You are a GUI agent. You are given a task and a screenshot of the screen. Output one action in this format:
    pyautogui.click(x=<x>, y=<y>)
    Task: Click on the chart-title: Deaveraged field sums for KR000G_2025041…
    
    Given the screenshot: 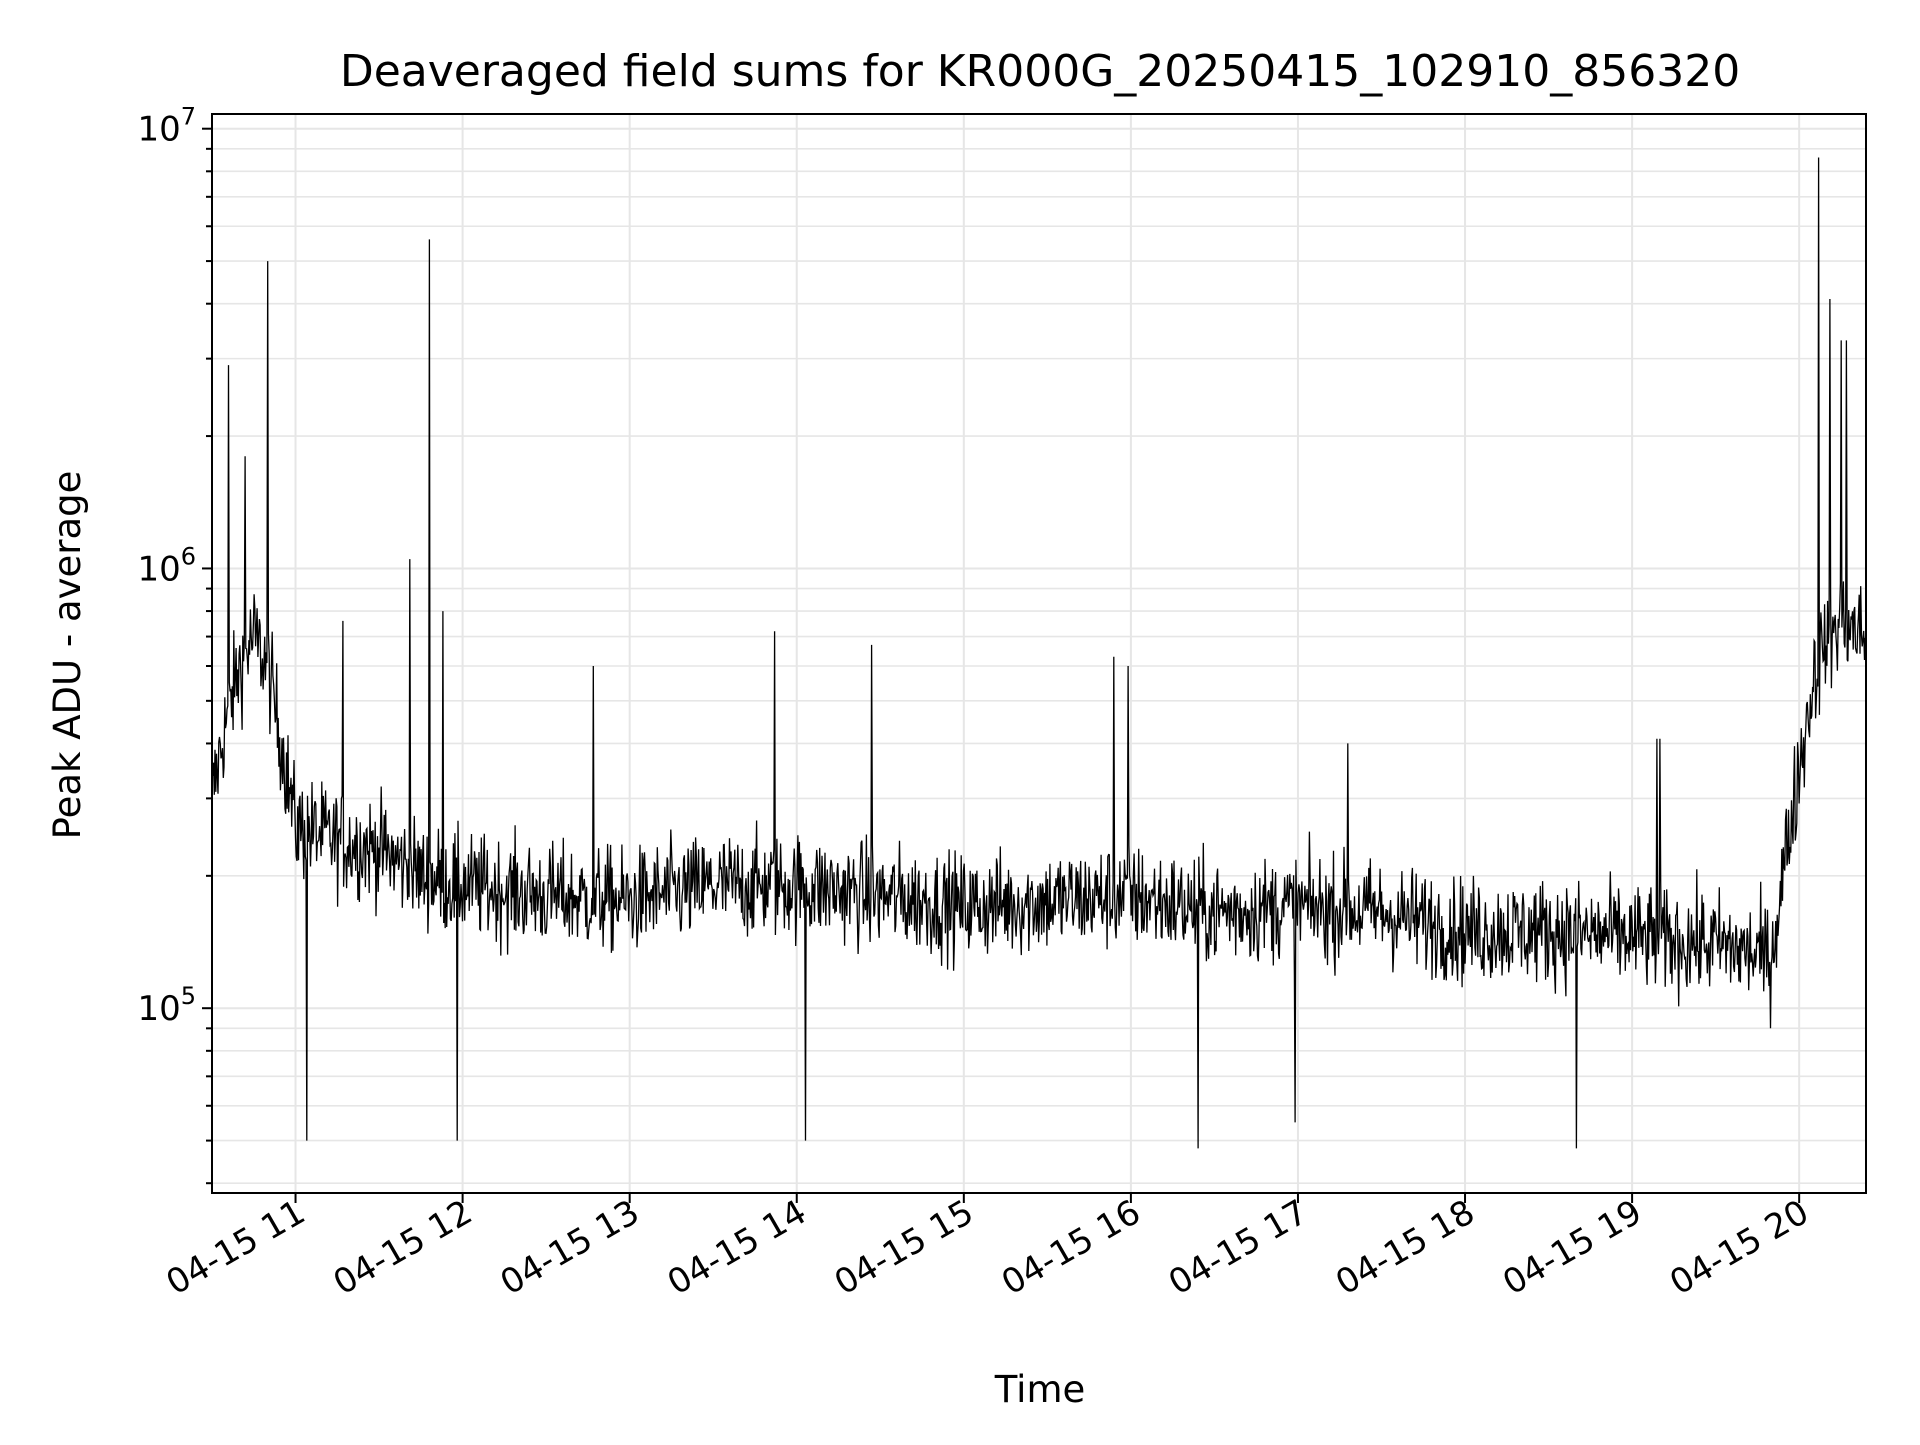 What is the action you would take?
    pyautogui.click(x=1040, y=71)
    